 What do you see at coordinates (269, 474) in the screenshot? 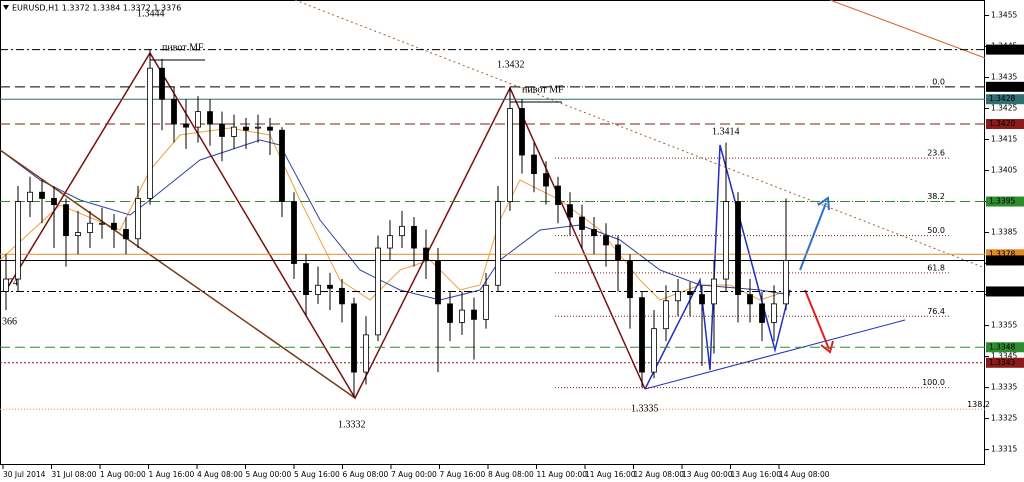
I see `x-tick-label: 5 Aug 00:00` at bounding box center [269, 474].